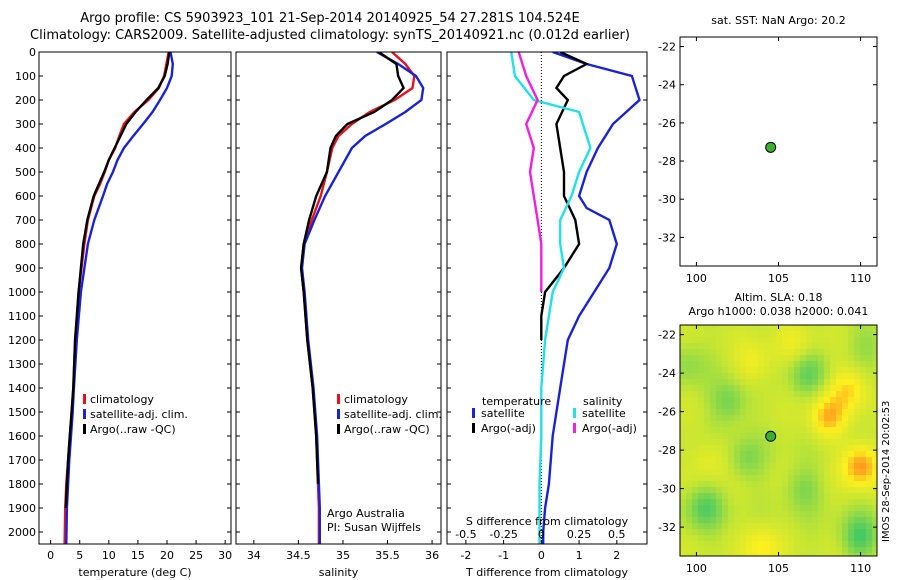 Image resolution: width=900 pixels, height=580 pixels. I want to click on x-tick-label: 10, so click(109, 555).